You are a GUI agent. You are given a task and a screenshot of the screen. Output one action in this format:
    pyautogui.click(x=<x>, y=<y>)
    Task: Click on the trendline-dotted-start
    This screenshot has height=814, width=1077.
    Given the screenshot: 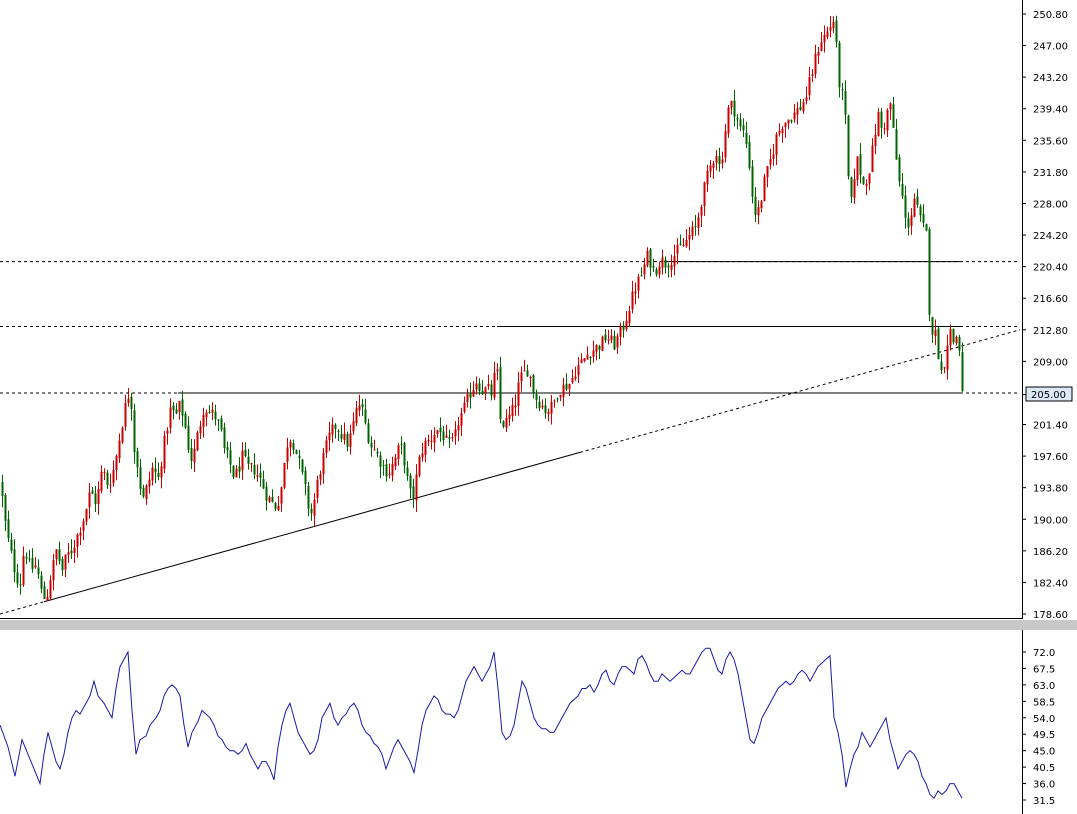 What is the action you would take?
    pyautogui.click(x=22, y=608)
    